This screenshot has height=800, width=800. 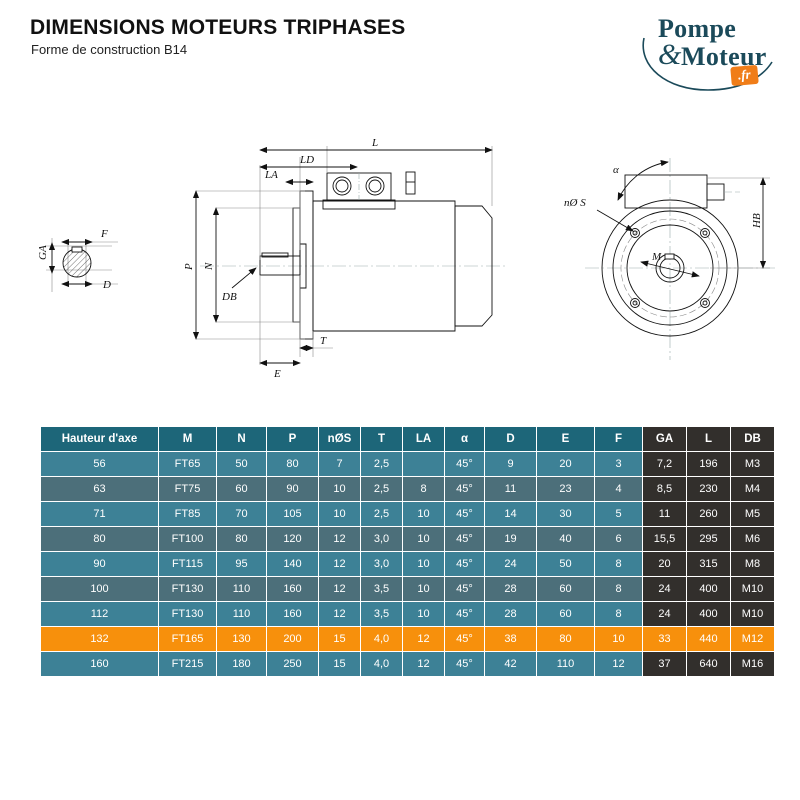 I want to click on logo-text-pompe: Pompe, so click(x=697, y=28).